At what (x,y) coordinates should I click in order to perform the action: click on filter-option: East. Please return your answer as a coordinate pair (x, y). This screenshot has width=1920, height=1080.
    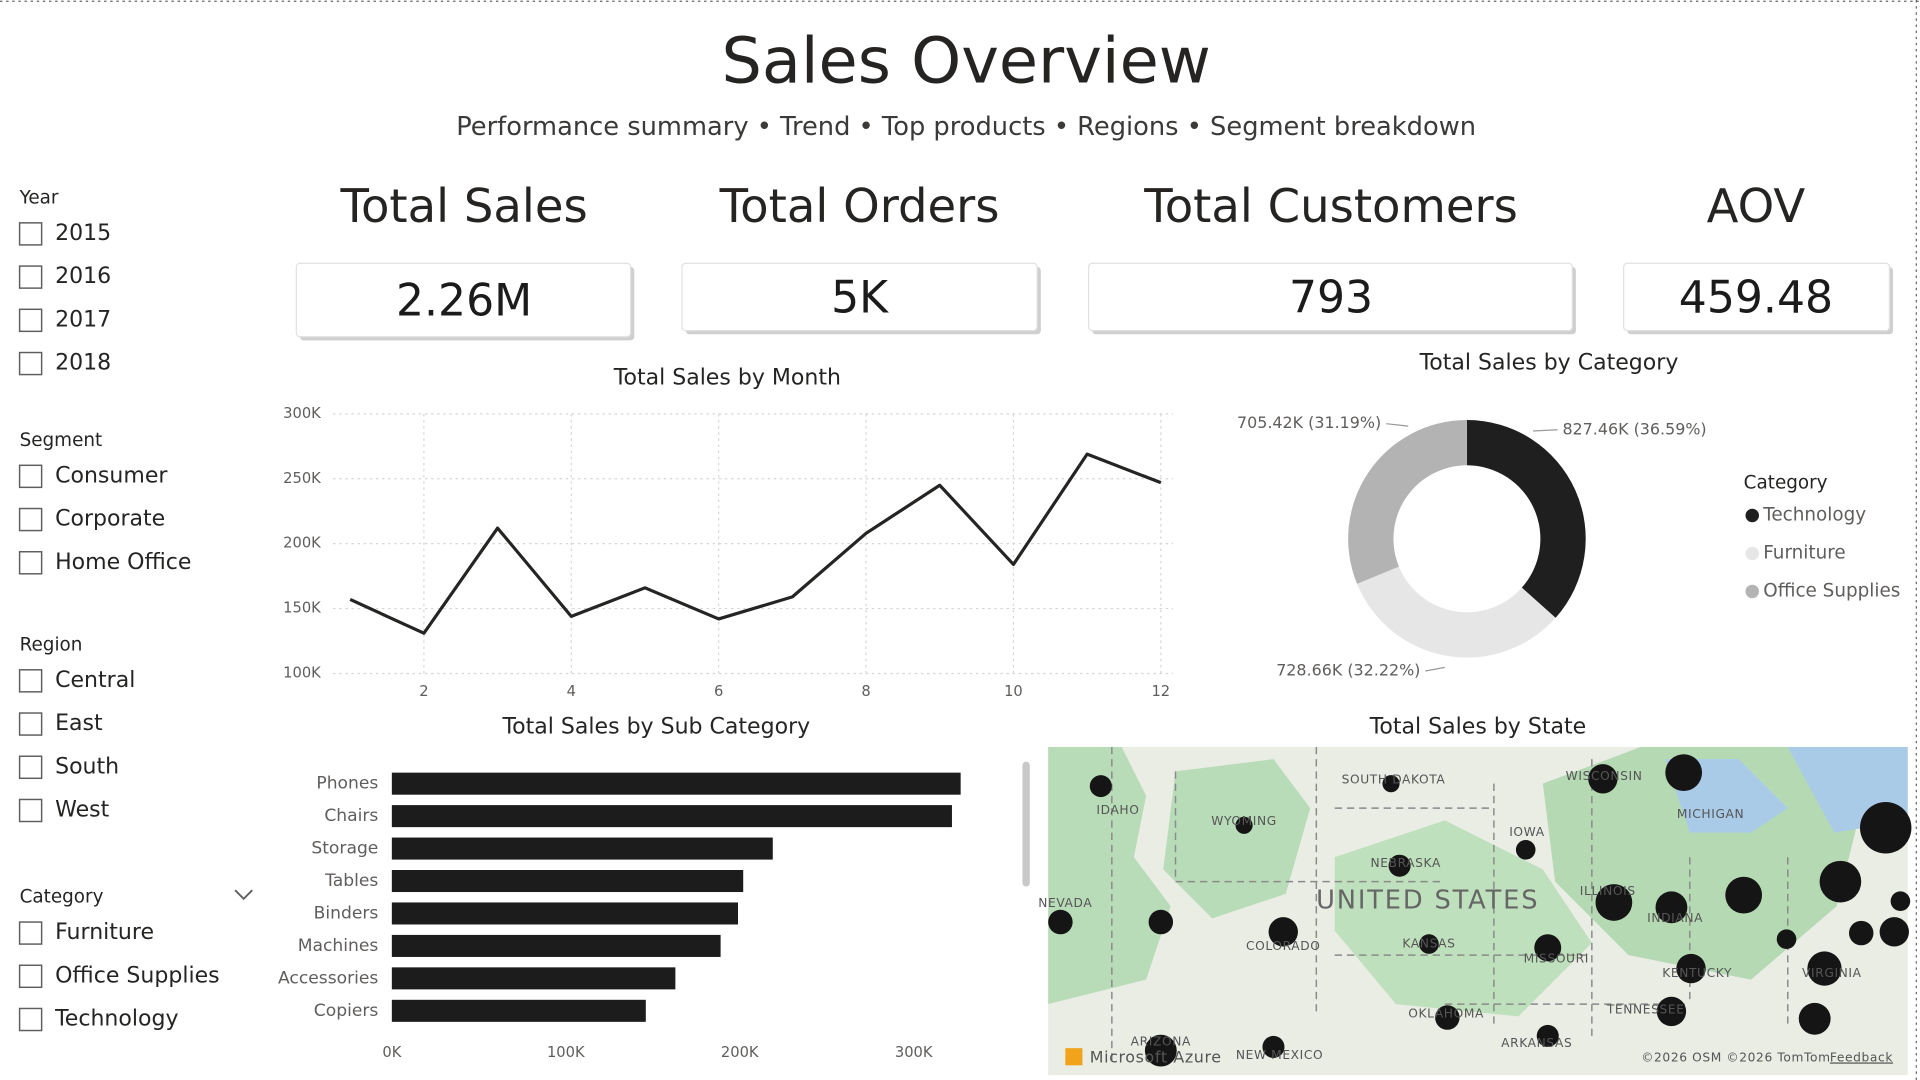
    Looking at the image, I should click on (79, 723).